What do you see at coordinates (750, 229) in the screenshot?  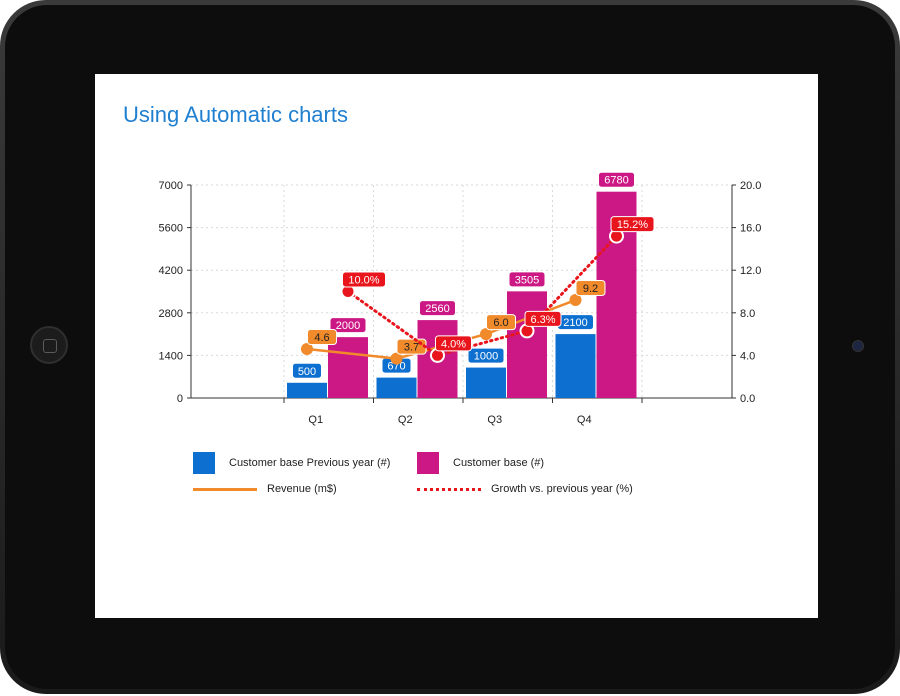 I see `y-tick-label-right: 16.0` at bounding box center [750, 229].